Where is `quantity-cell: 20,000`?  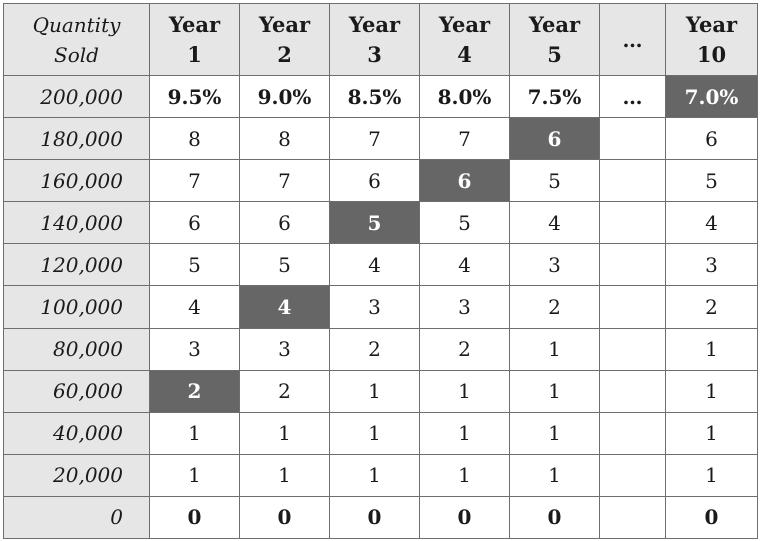
quantity-cell: 20,000 is located at coordinates (76, 475).